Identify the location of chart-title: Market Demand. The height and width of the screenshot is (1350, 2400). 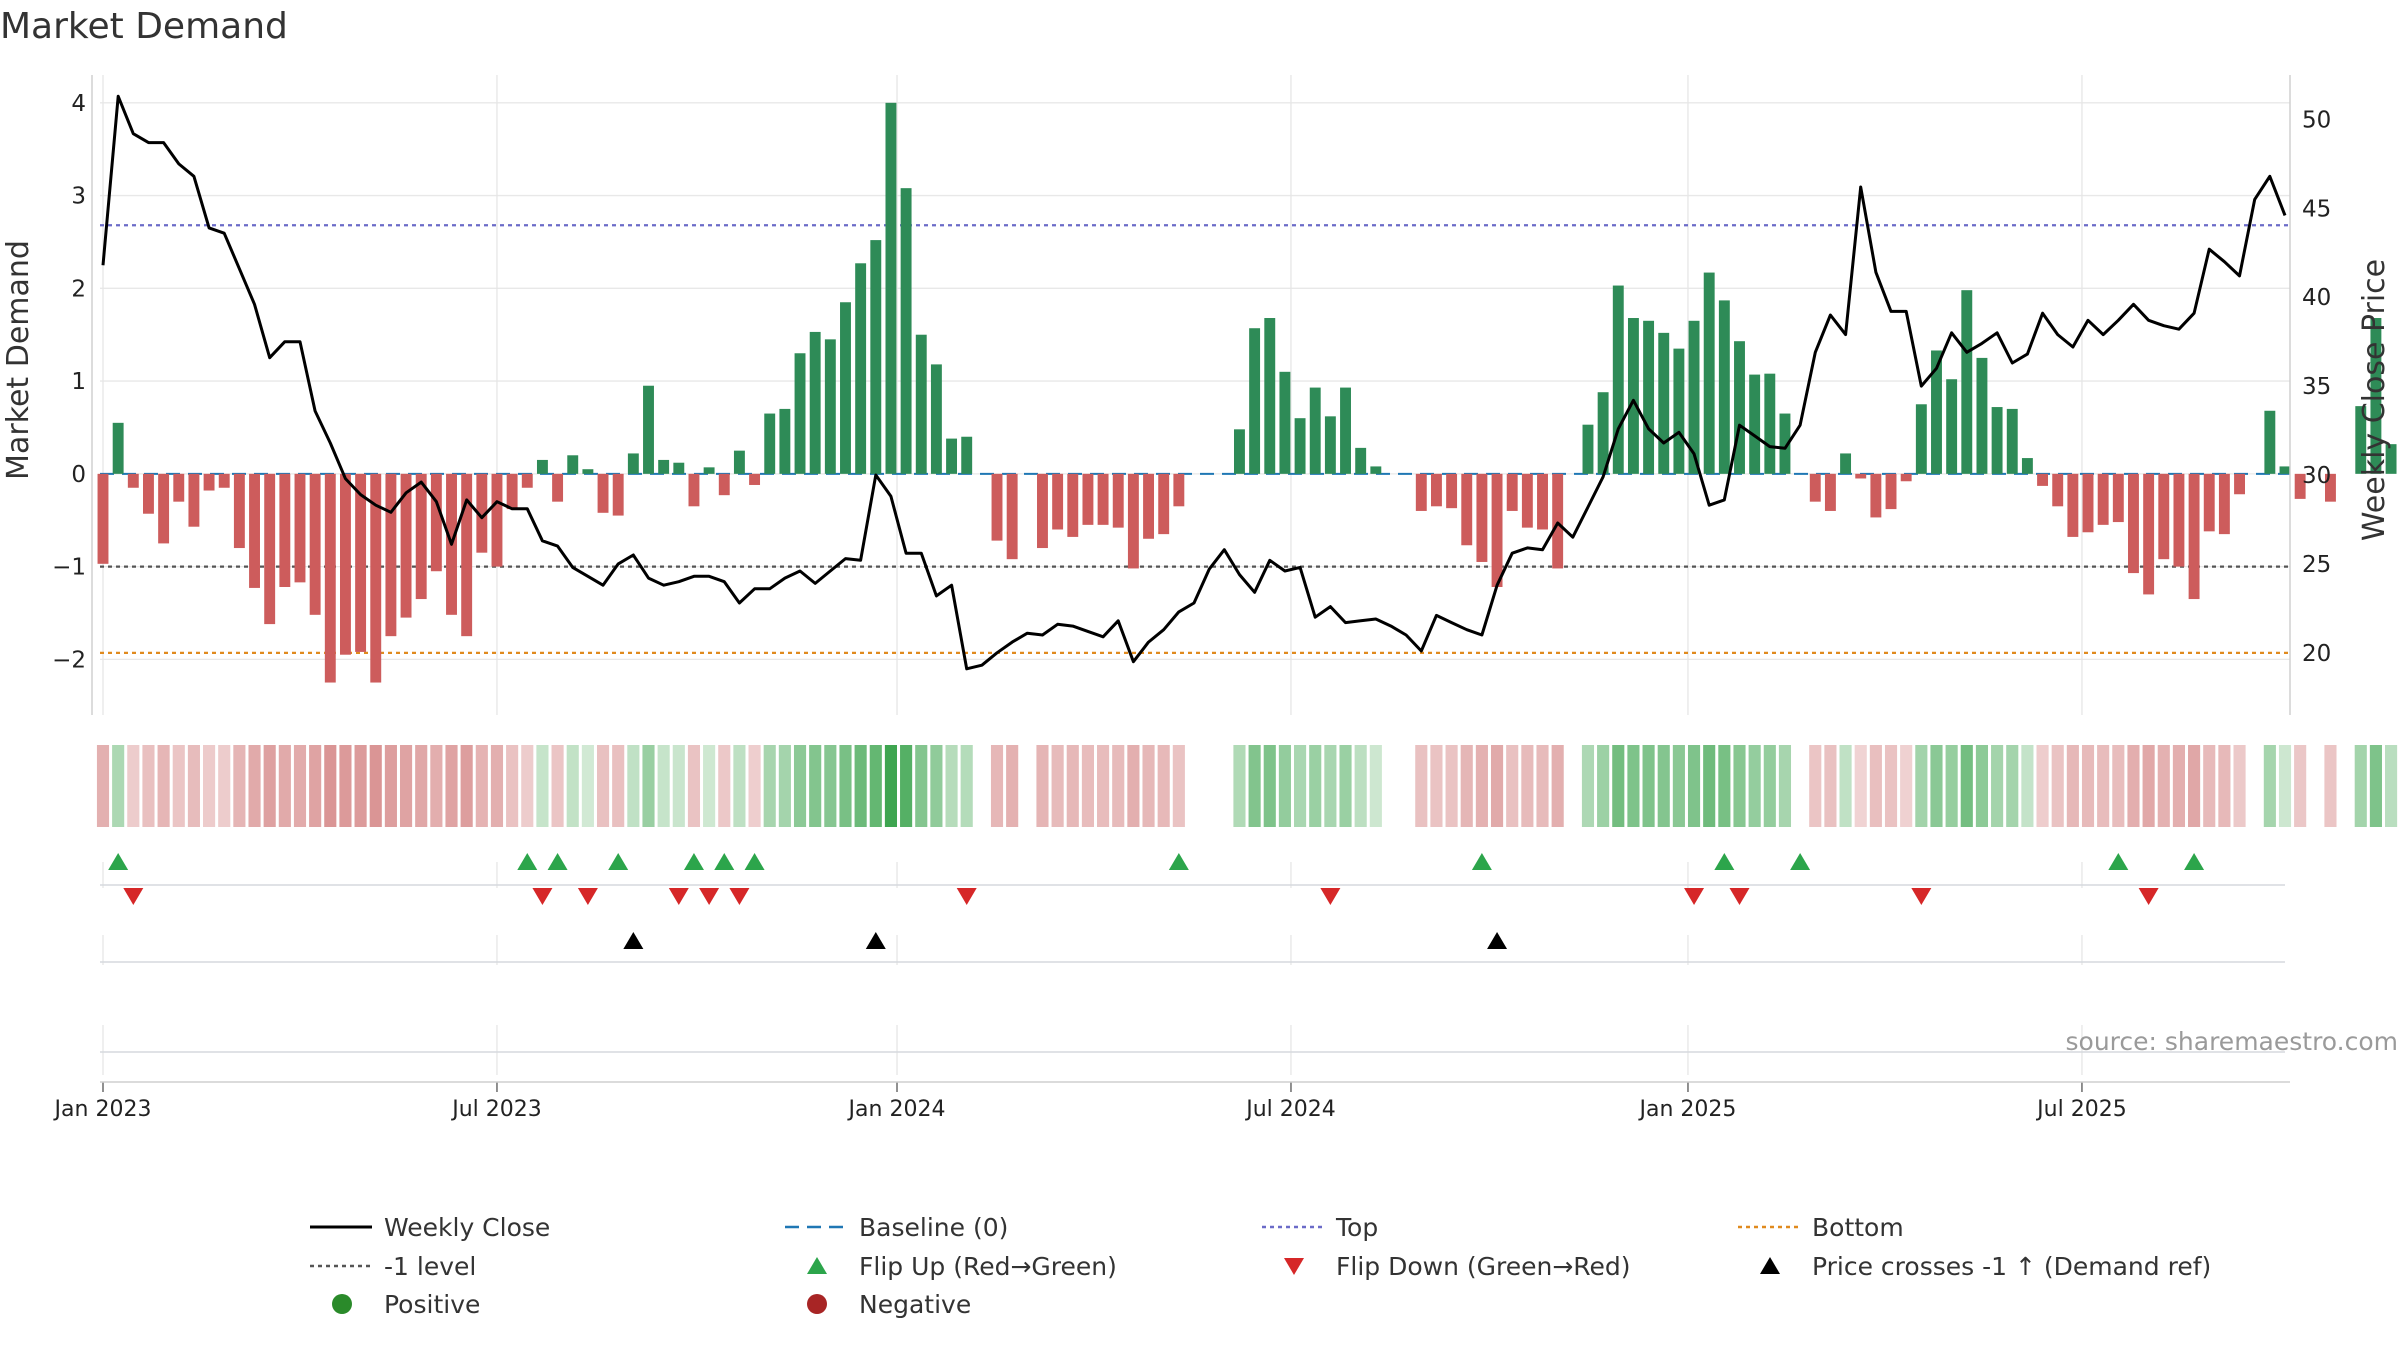
(144, 26).